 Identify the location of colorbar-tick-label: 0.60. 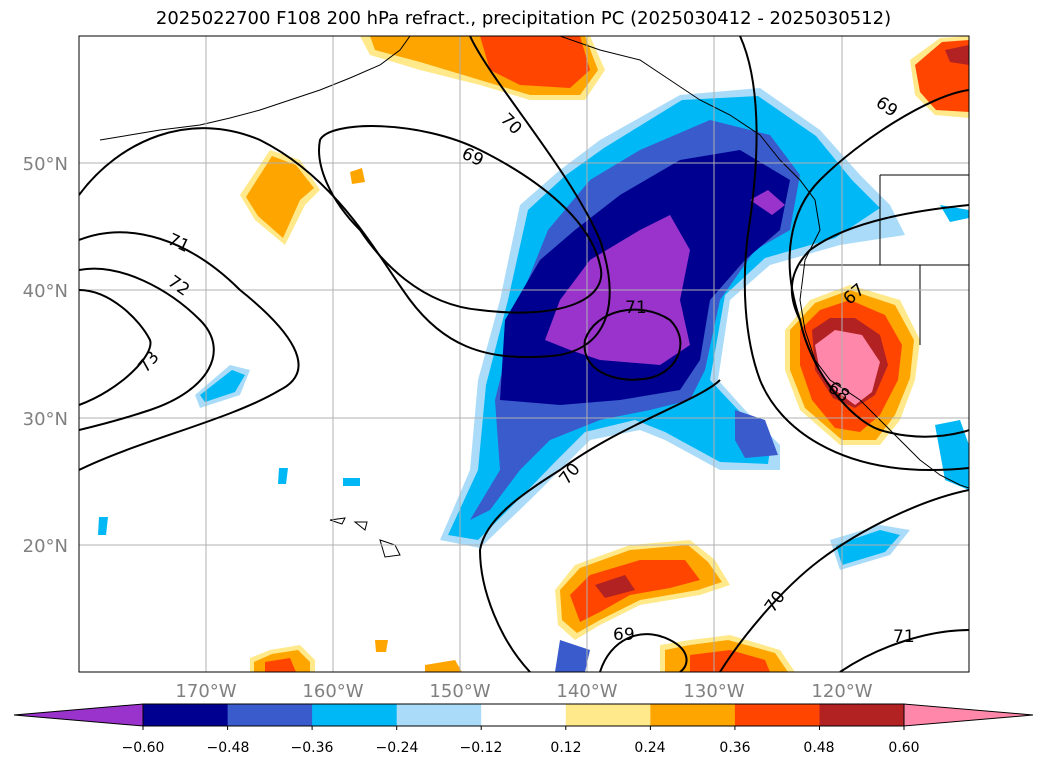
(903, 748).